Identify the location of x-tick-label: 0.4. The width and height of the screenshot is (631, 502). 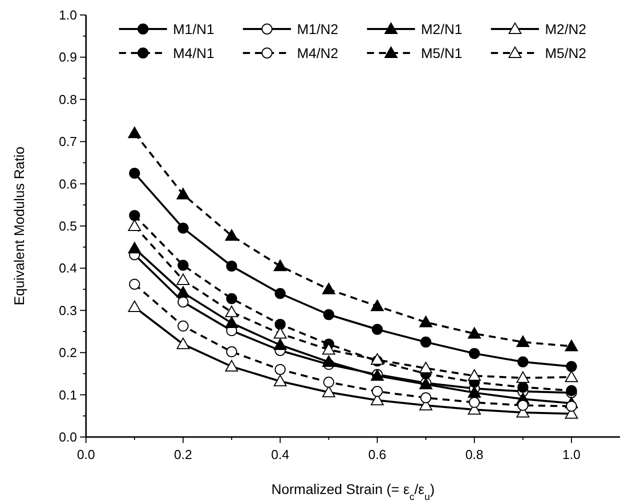
(280, 454).